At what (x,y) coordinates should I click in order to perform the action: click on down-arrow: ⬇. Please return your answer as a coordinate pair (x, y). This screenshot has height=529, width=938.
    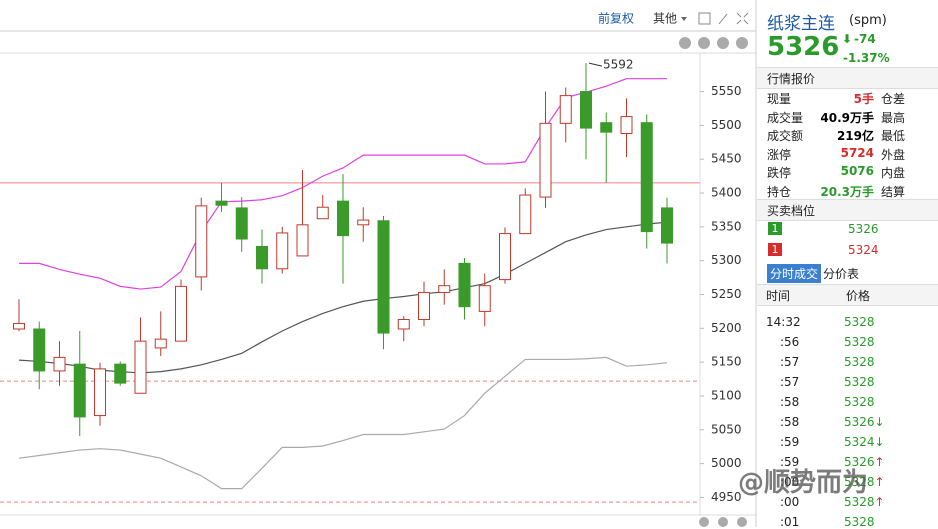
    Looking at the image, I should click on (847, 39).